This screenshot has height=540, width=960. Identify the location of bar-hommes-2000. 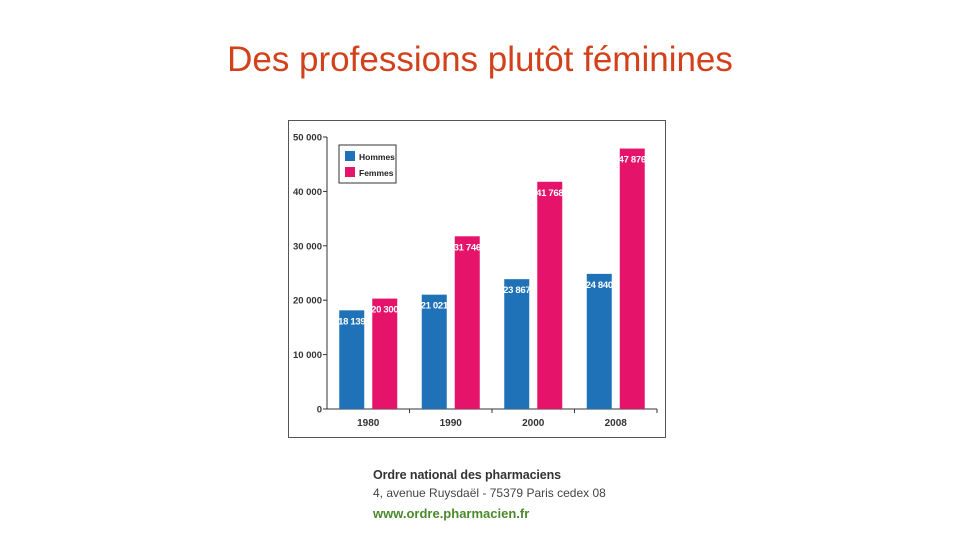
(517, 344).